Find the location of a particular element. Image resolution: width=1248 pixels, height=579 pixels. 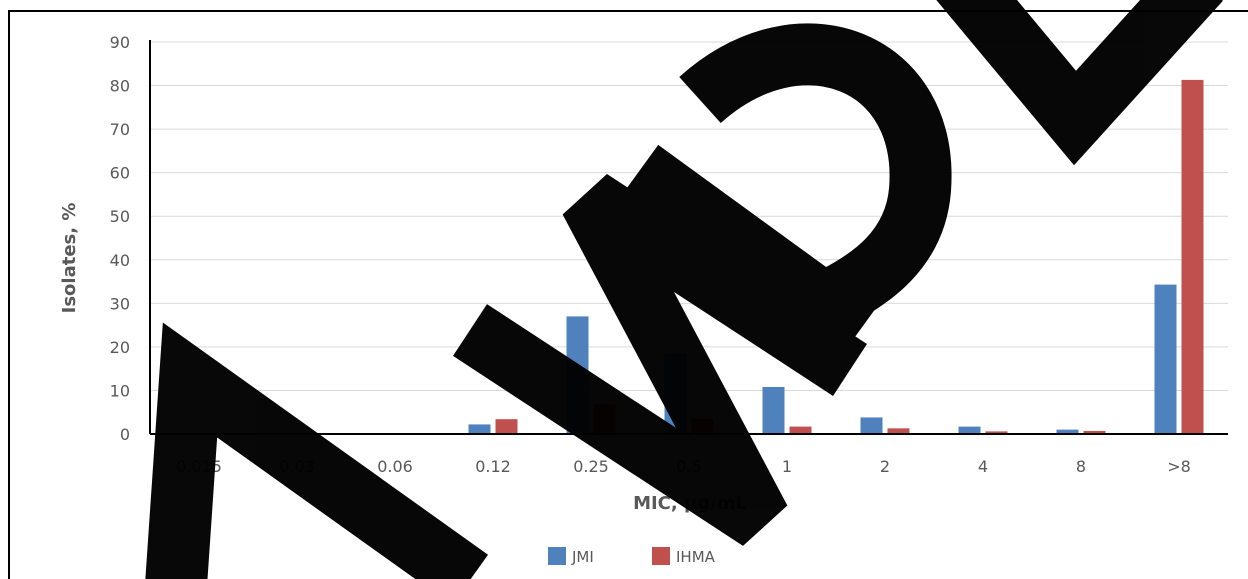

legend-swatch-jmi is located at coordinates (557, 556).